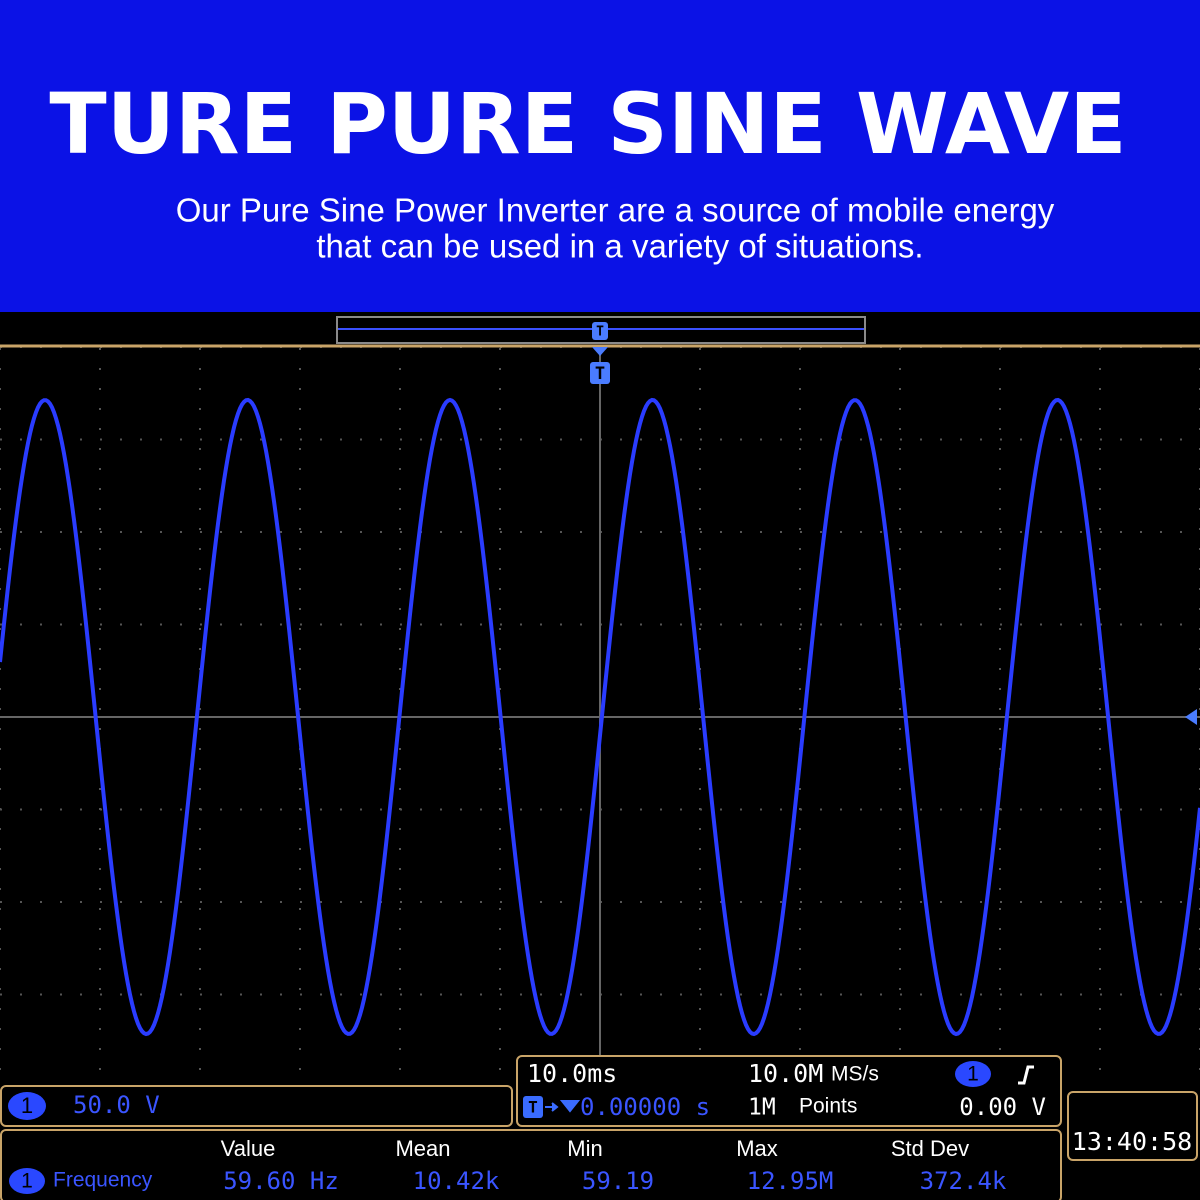 Image resolution: width=1200 pixels, height=1200 pixels. I want to click on timebase-box, so click(789, 1091).